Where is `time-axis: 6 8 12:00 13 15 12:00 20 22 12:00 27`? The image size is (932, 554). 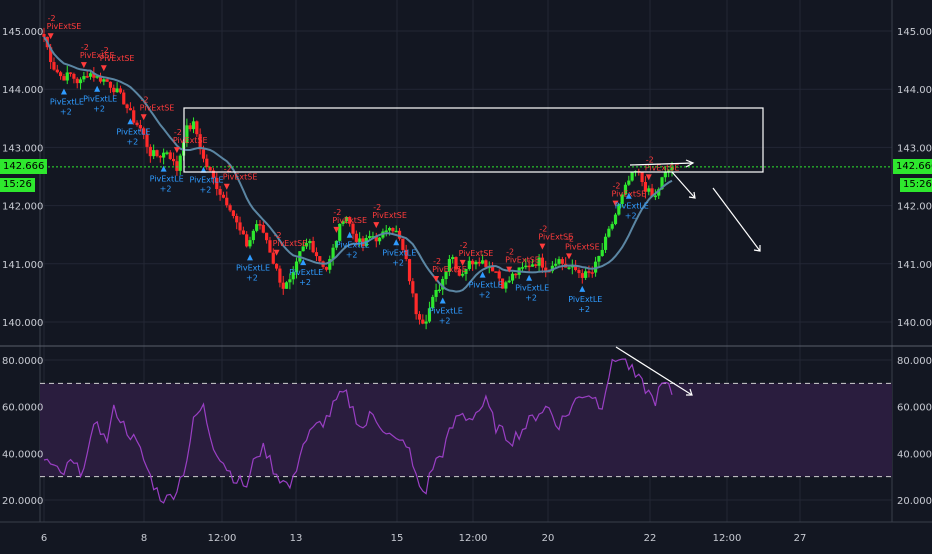
time-axis: 6 8 12:00 13 15 12:00 20 22 12:00 27 is located at coordinates (424, 538).